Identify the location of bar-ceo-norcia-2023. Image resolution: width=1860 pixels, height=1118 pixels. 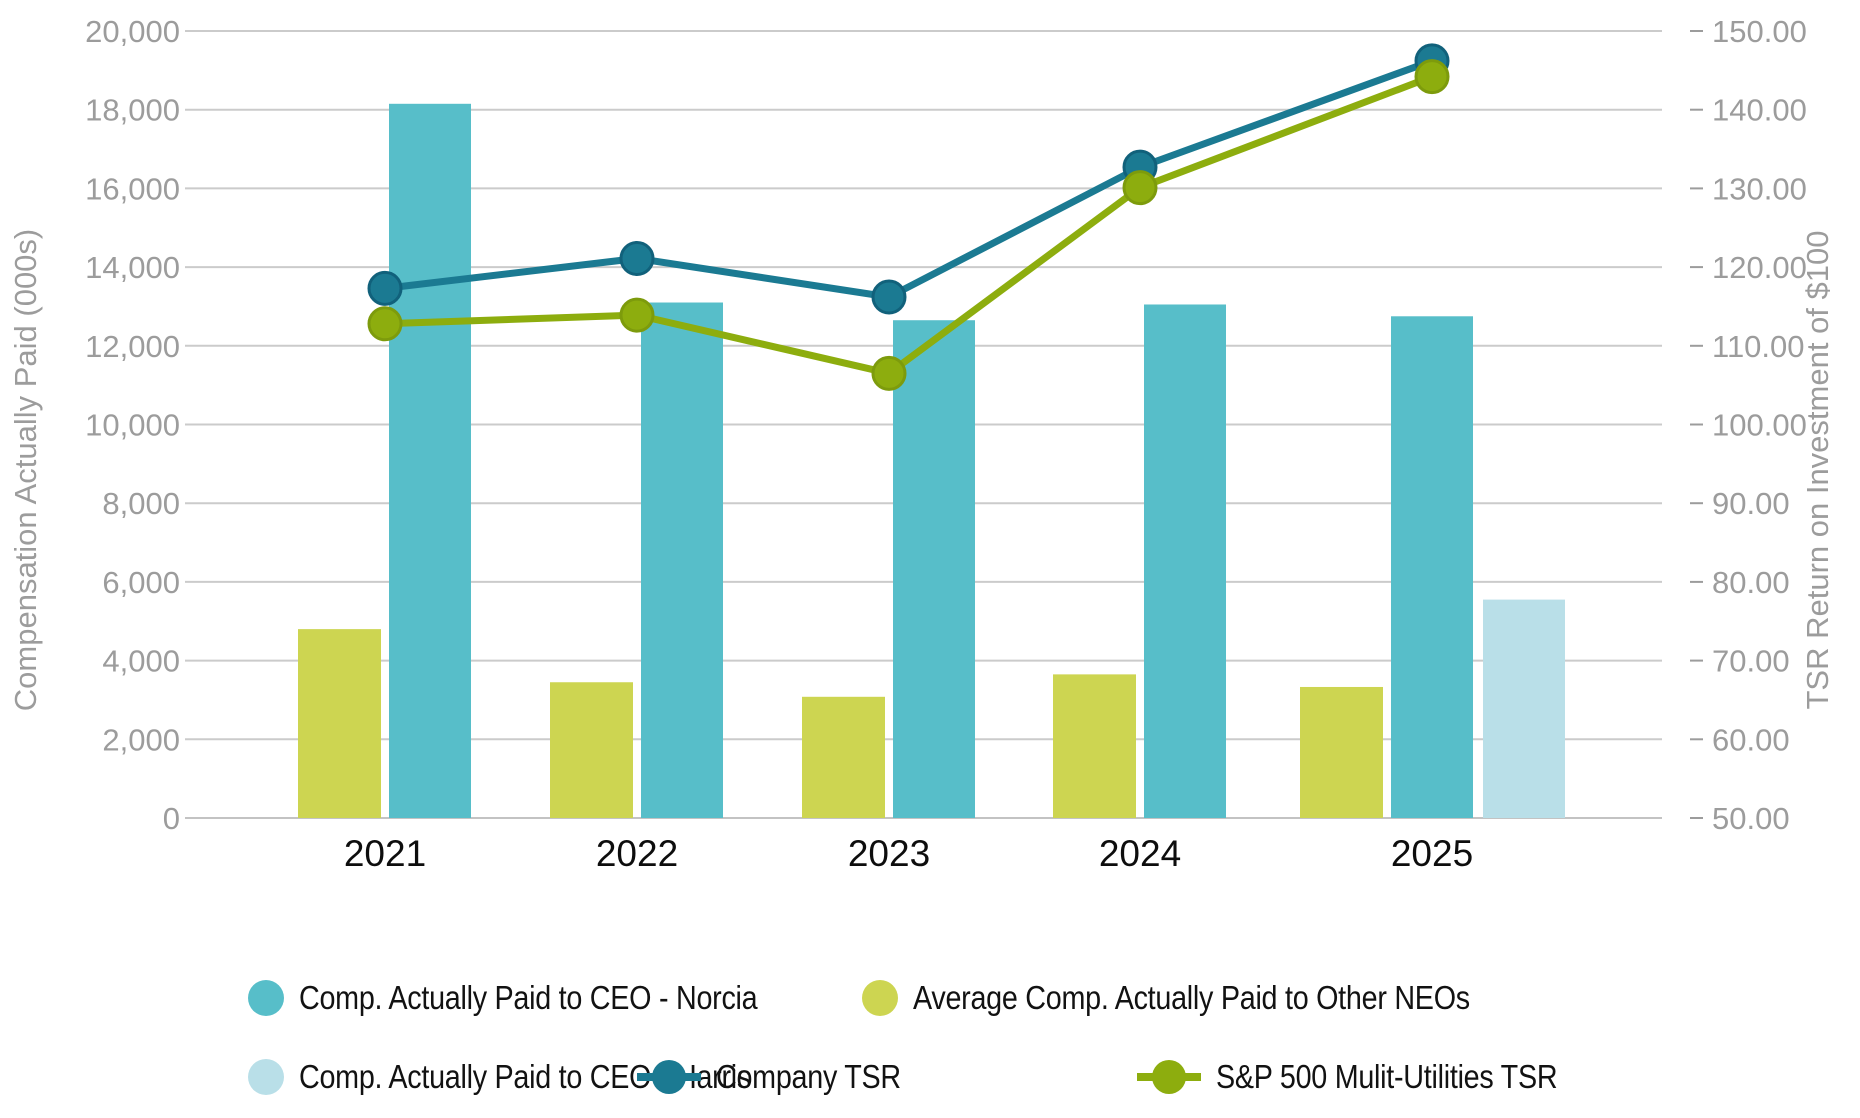
(934, 569).